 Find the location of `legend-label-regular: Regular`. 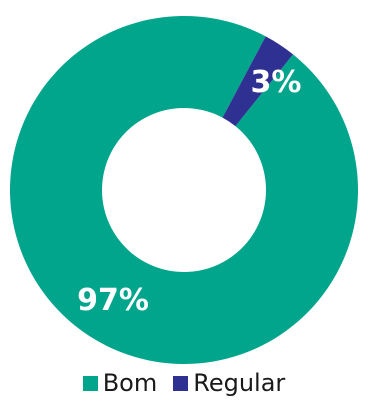

legend-label-regular: Regular is located at coordinates (239, 383).